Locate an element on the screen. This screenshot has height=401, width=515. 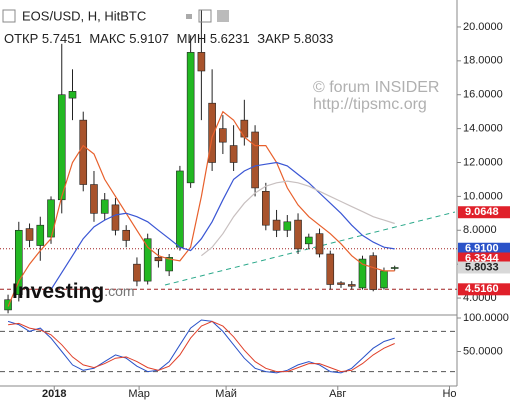
logo-text: Investing is located at coordinates (58, 291).